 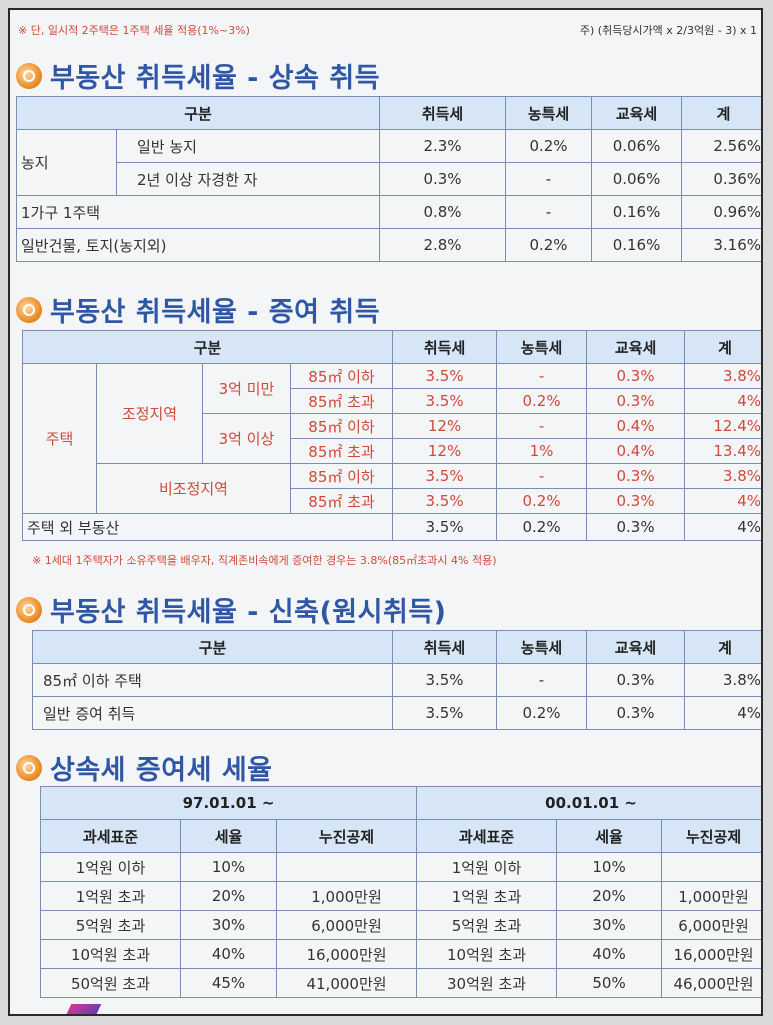 I want to click on table-row: 일반 증여 취득 3.5% 0.2% 0.3% 4%, so click(x=396, y=713).